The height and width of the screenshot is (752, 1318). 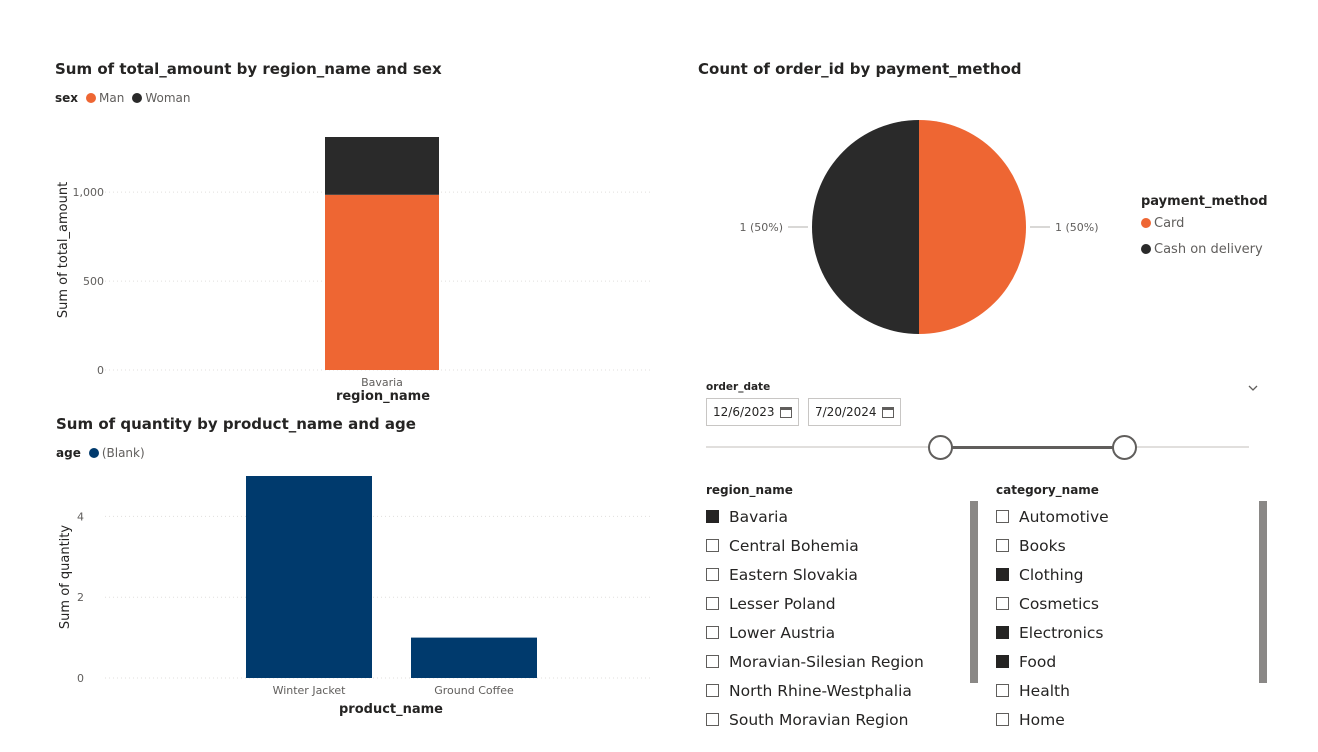 I want to click on region-slicer-item-label: South Moravian Region, so click(x=819, y=719).